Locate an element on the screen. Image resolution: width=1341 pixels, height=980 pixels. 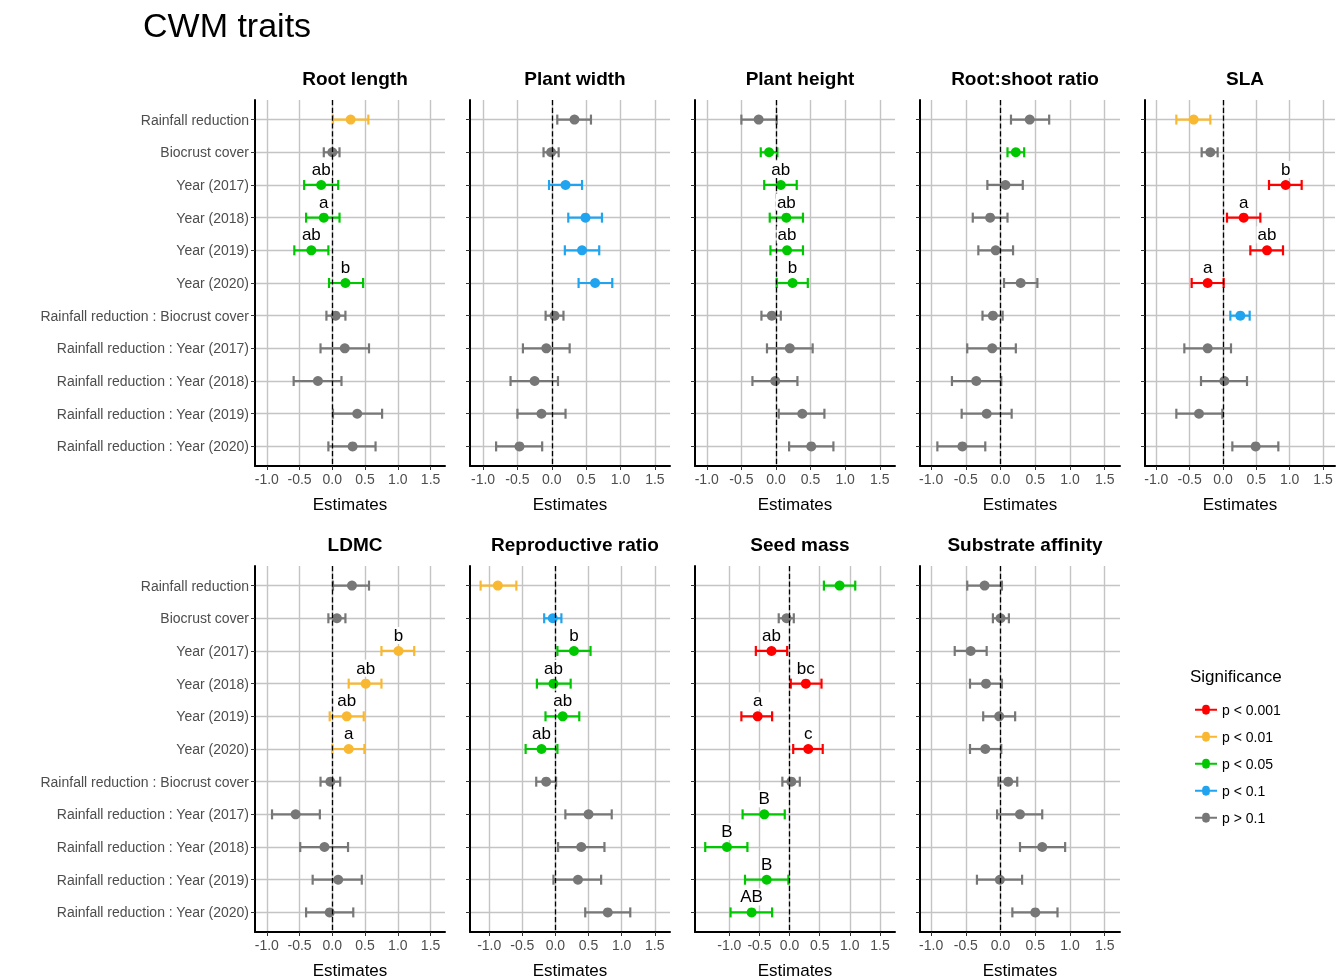
y-tick-label: Rainfall reduction : Year (2019) is located at coordinates (152, 879).